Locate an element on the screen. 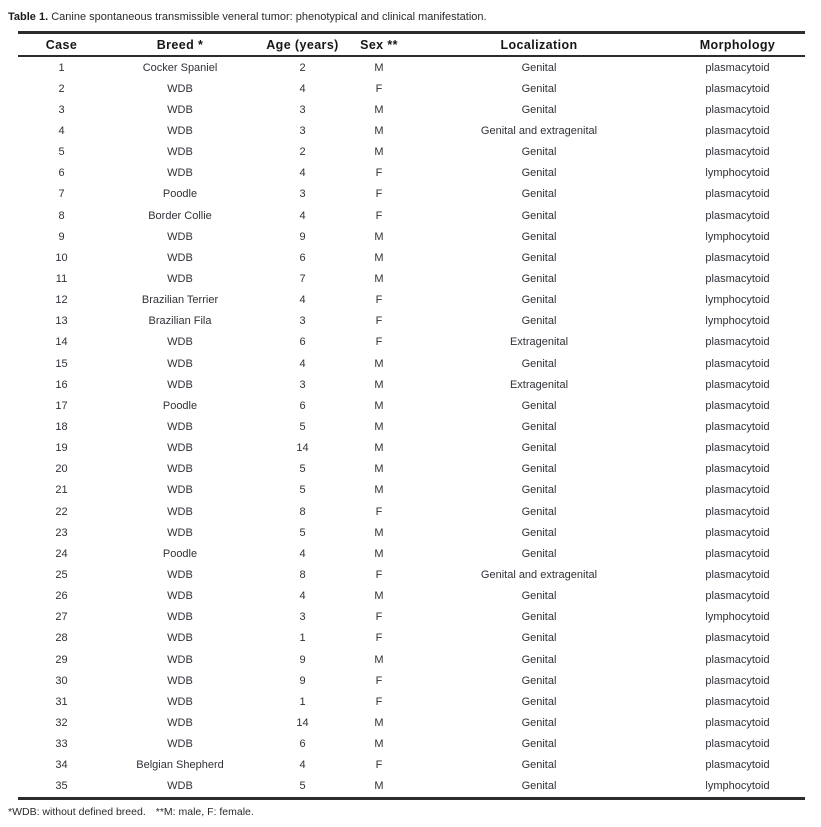 The width and height of the screenshot is (821, 827). table-row: 18 WDB 5 M Genital plasmacytoid is located at coordinates (411, 426).